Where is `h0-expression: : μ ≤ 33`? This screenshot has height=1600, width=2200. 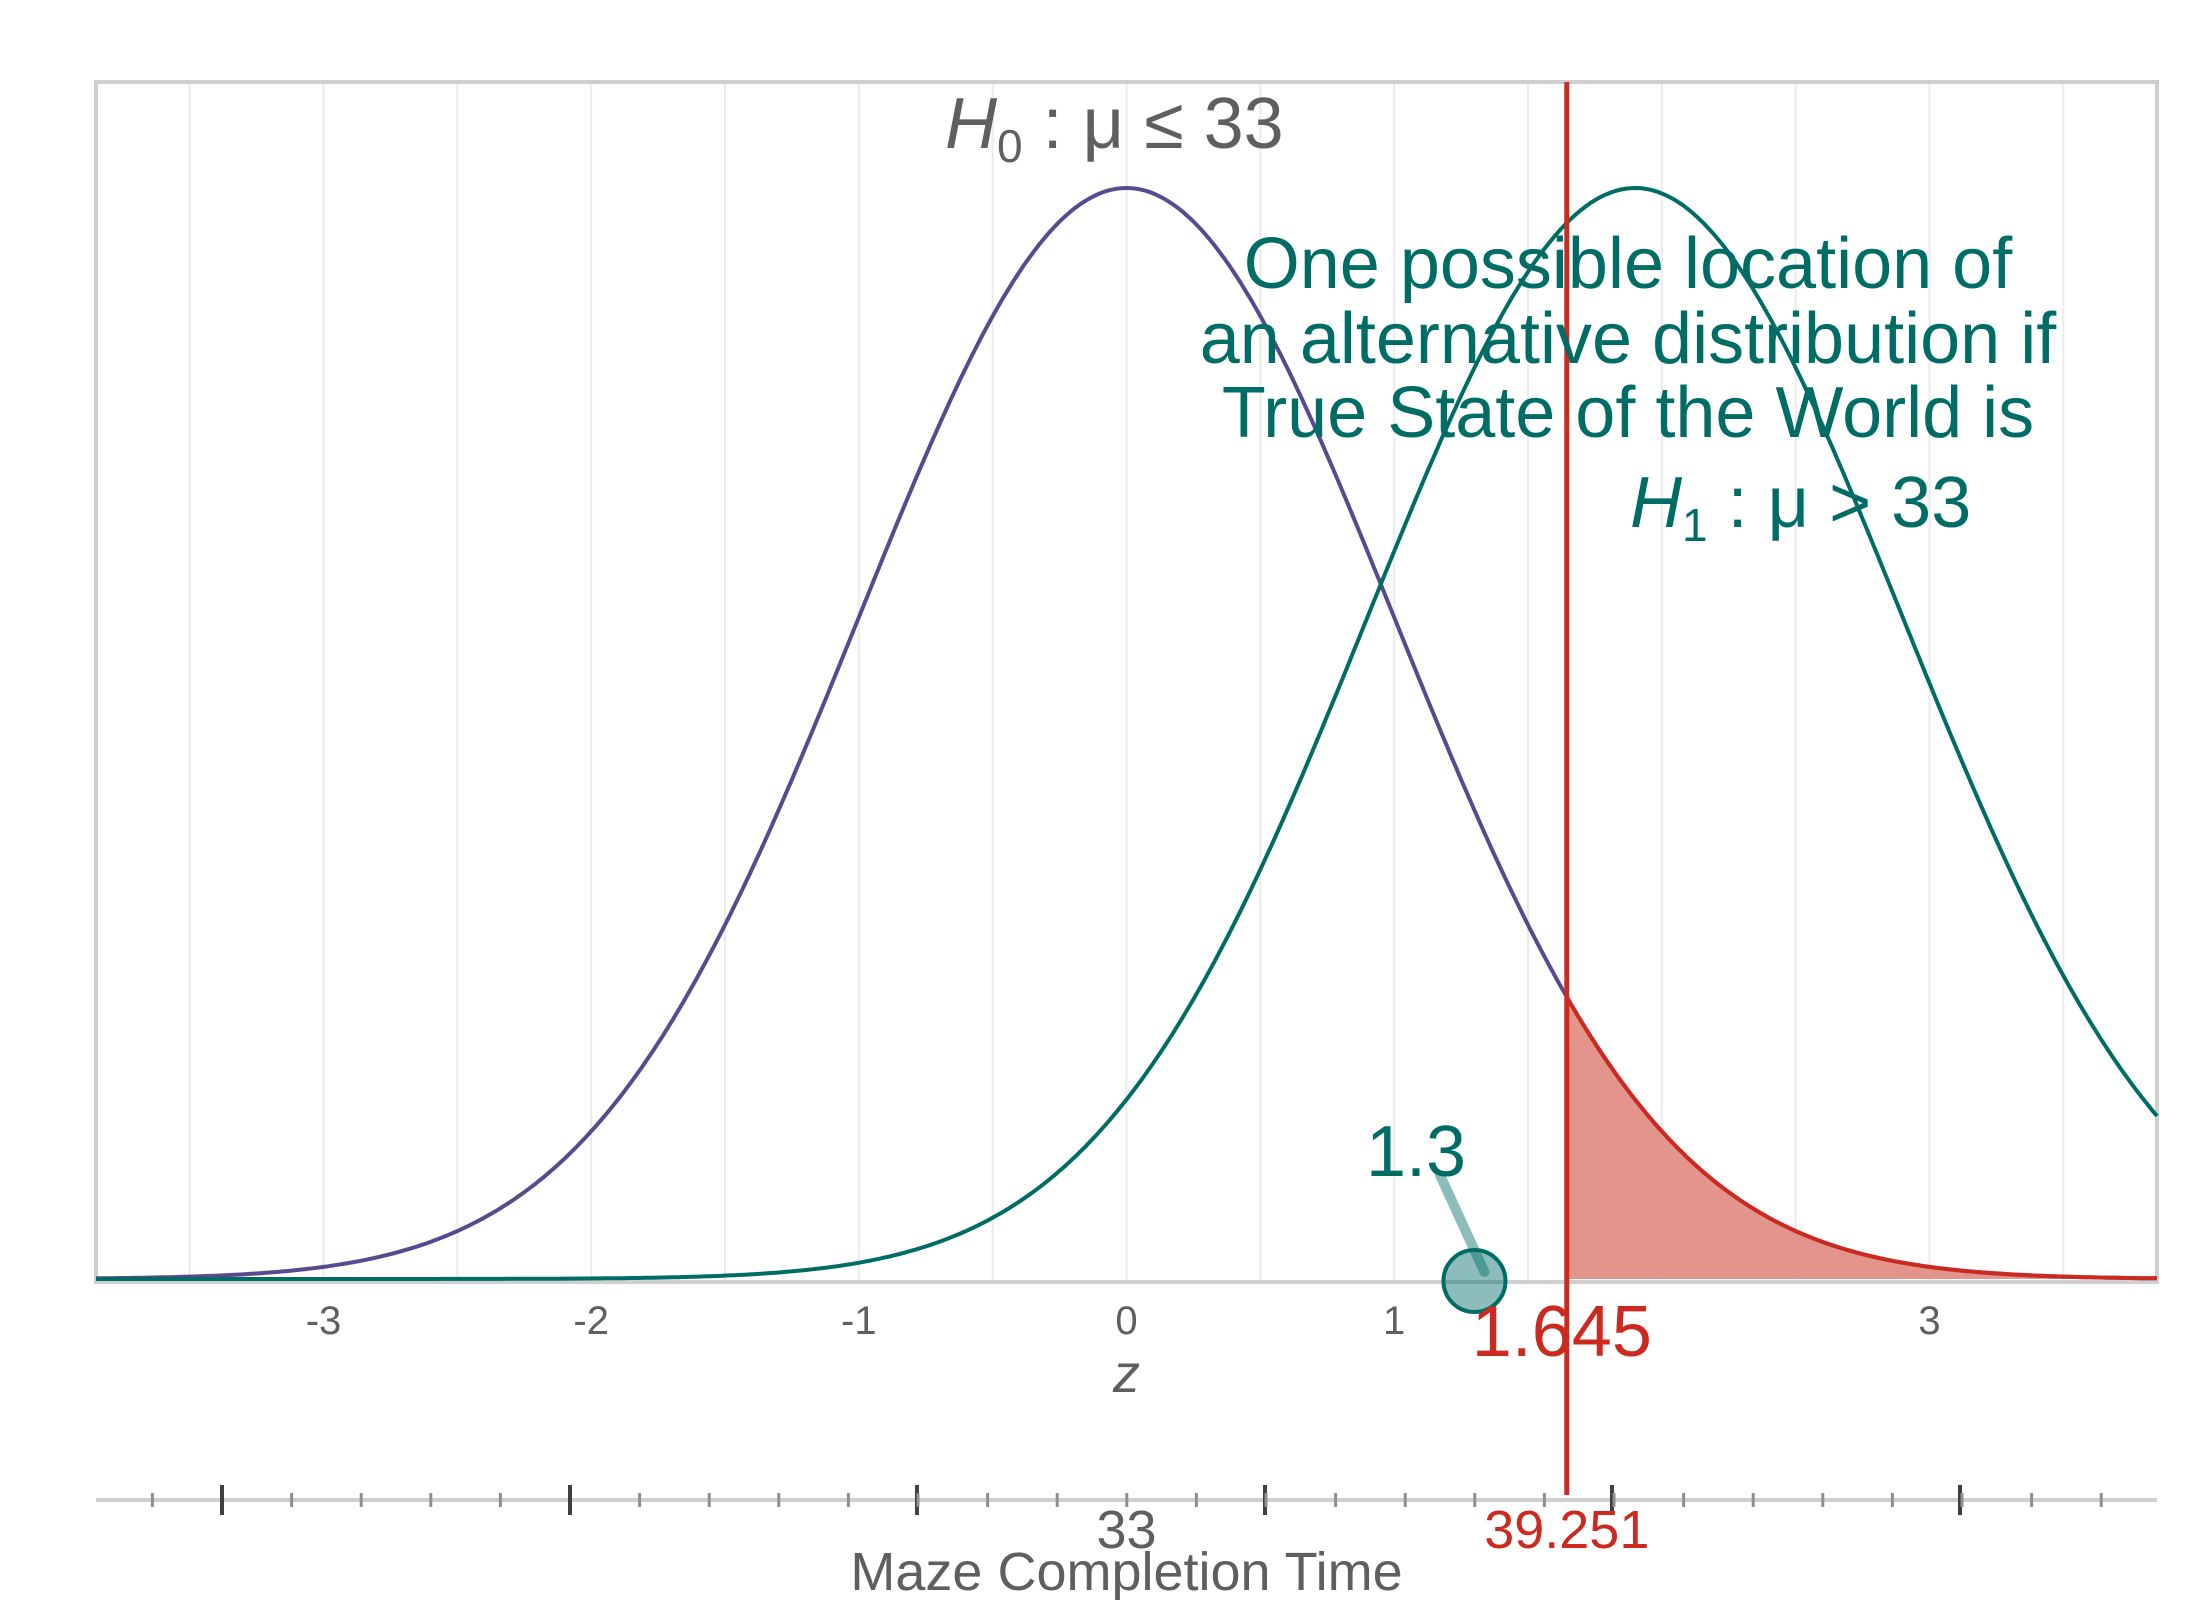 h0-expression: : μ ≤ 33 is located at coordinates (1153, 124).